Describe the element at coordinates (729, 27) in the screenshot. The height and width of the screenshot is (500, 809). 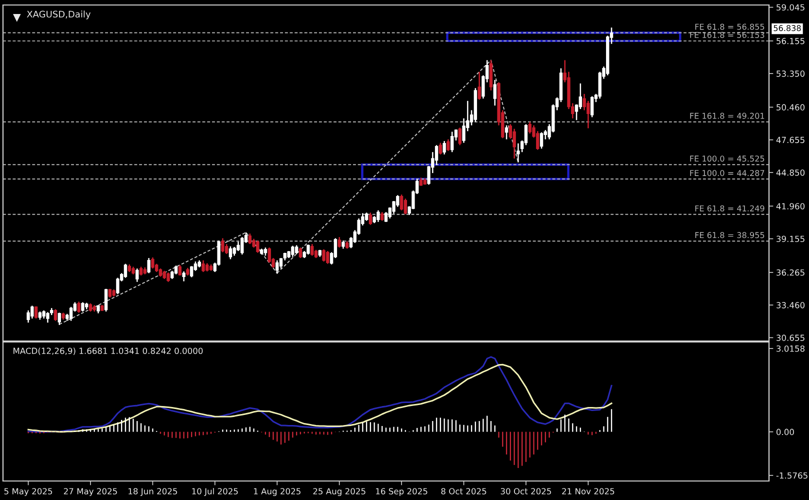
I see `ref-line-label: FE 61.8 = 56.855` at that location.